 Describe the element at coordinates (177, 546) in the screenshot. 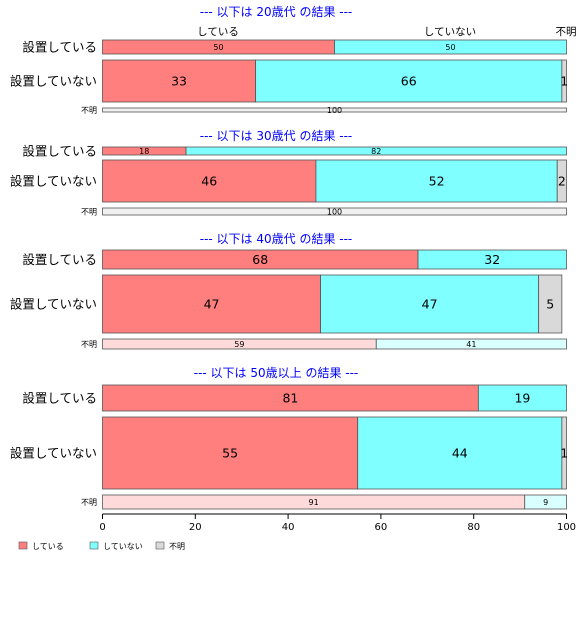

I see `legend-label: 不明` at that location.